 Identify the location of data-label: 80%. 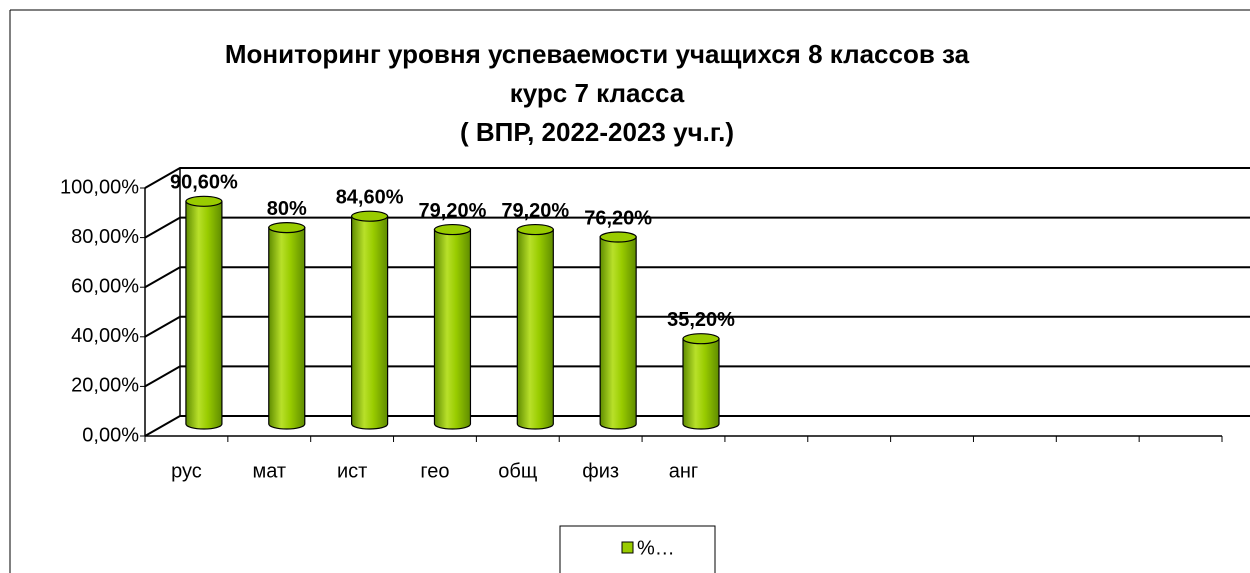
(287, 209).